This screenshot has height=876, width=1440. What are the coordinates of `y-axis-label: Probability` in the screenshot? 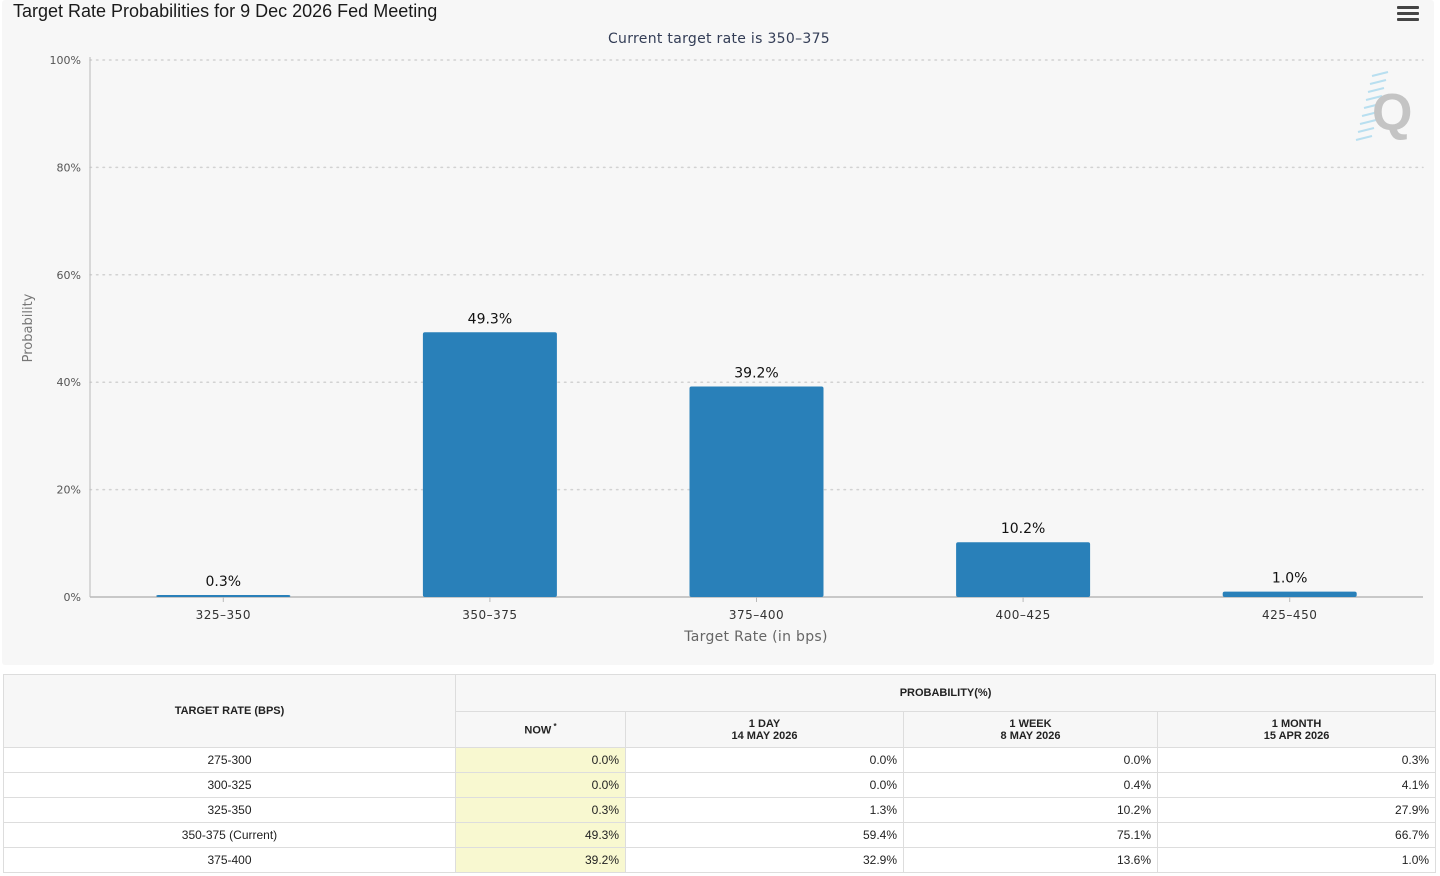 It's located at (28, 327).